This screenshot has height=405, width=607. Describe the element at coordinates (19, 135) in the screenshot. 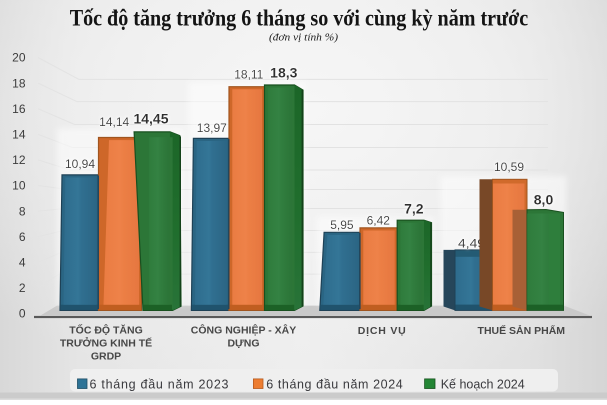

I see `svg-text: 14` at that location.